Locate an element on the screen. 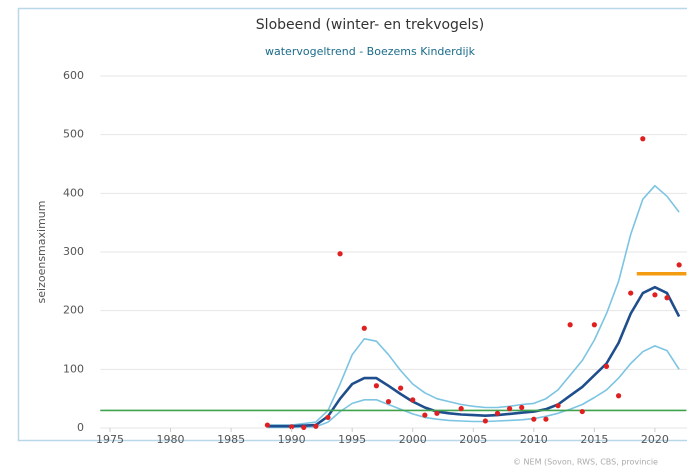 Image resolution: width=687 pixels, height=470 pixels. x-tick-label: 2000 is located at coordinates (413, 439).